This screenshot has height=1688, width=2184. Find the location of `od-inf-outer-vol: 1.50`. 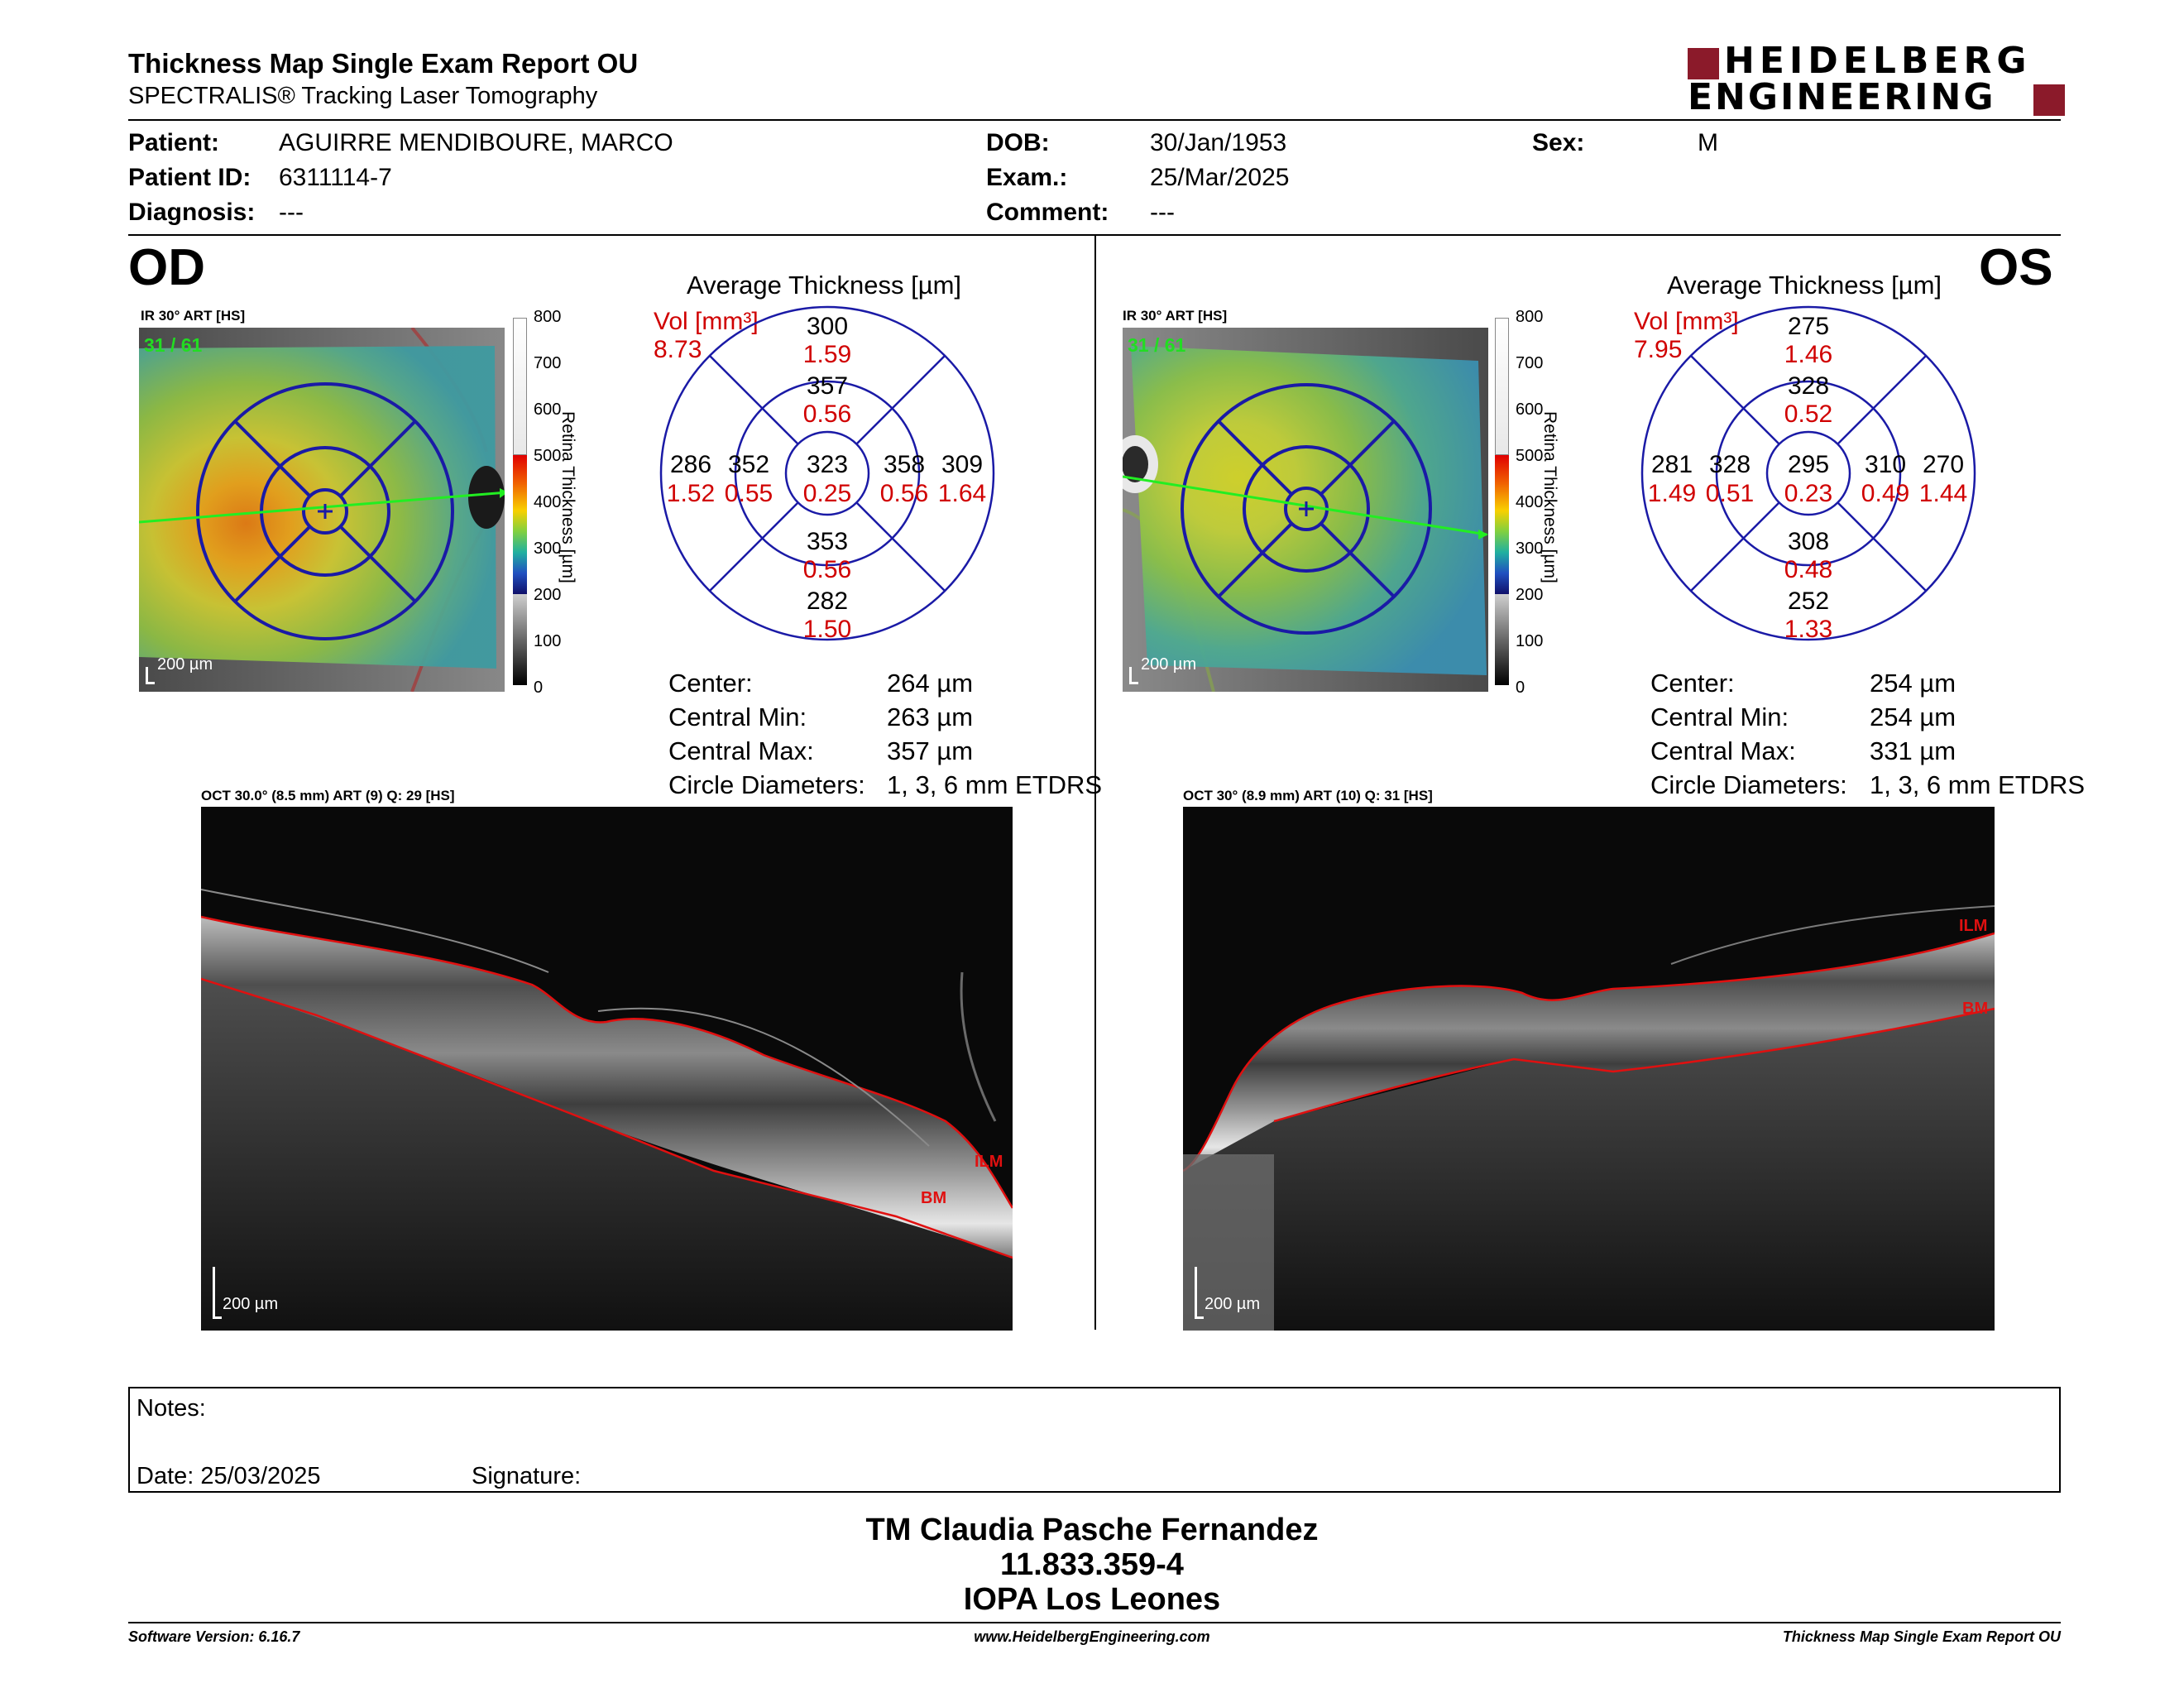

od-inf-outer-vol: 1.50 is located at coordinates (827, 629).